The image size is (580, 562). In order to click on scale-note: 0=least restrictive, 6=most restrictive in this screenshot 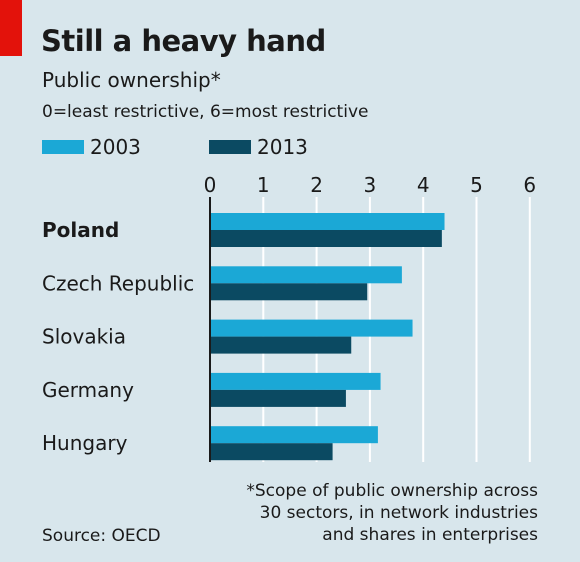, I will do `click(205, 112)`.